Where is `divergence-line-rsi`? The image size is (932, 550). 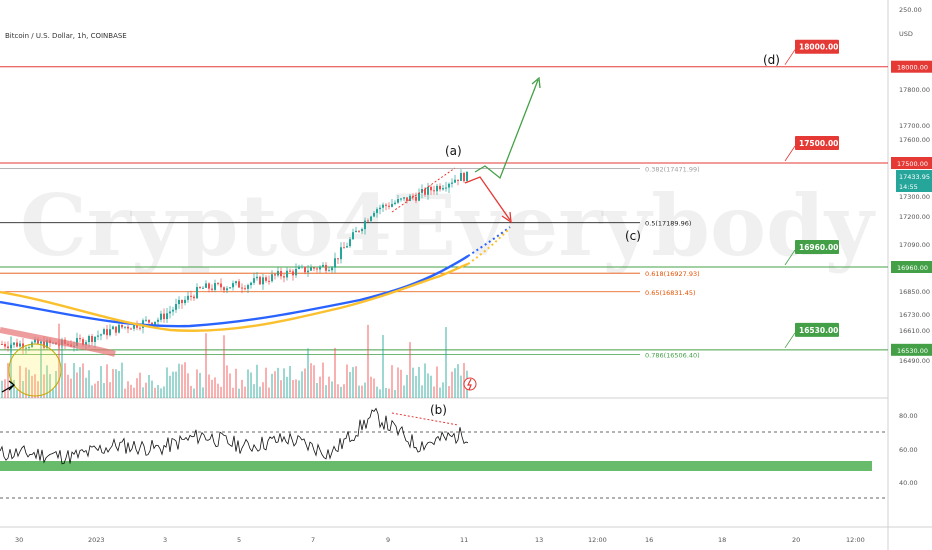 divergence-line-rsi is located at coordinates (425, 419).